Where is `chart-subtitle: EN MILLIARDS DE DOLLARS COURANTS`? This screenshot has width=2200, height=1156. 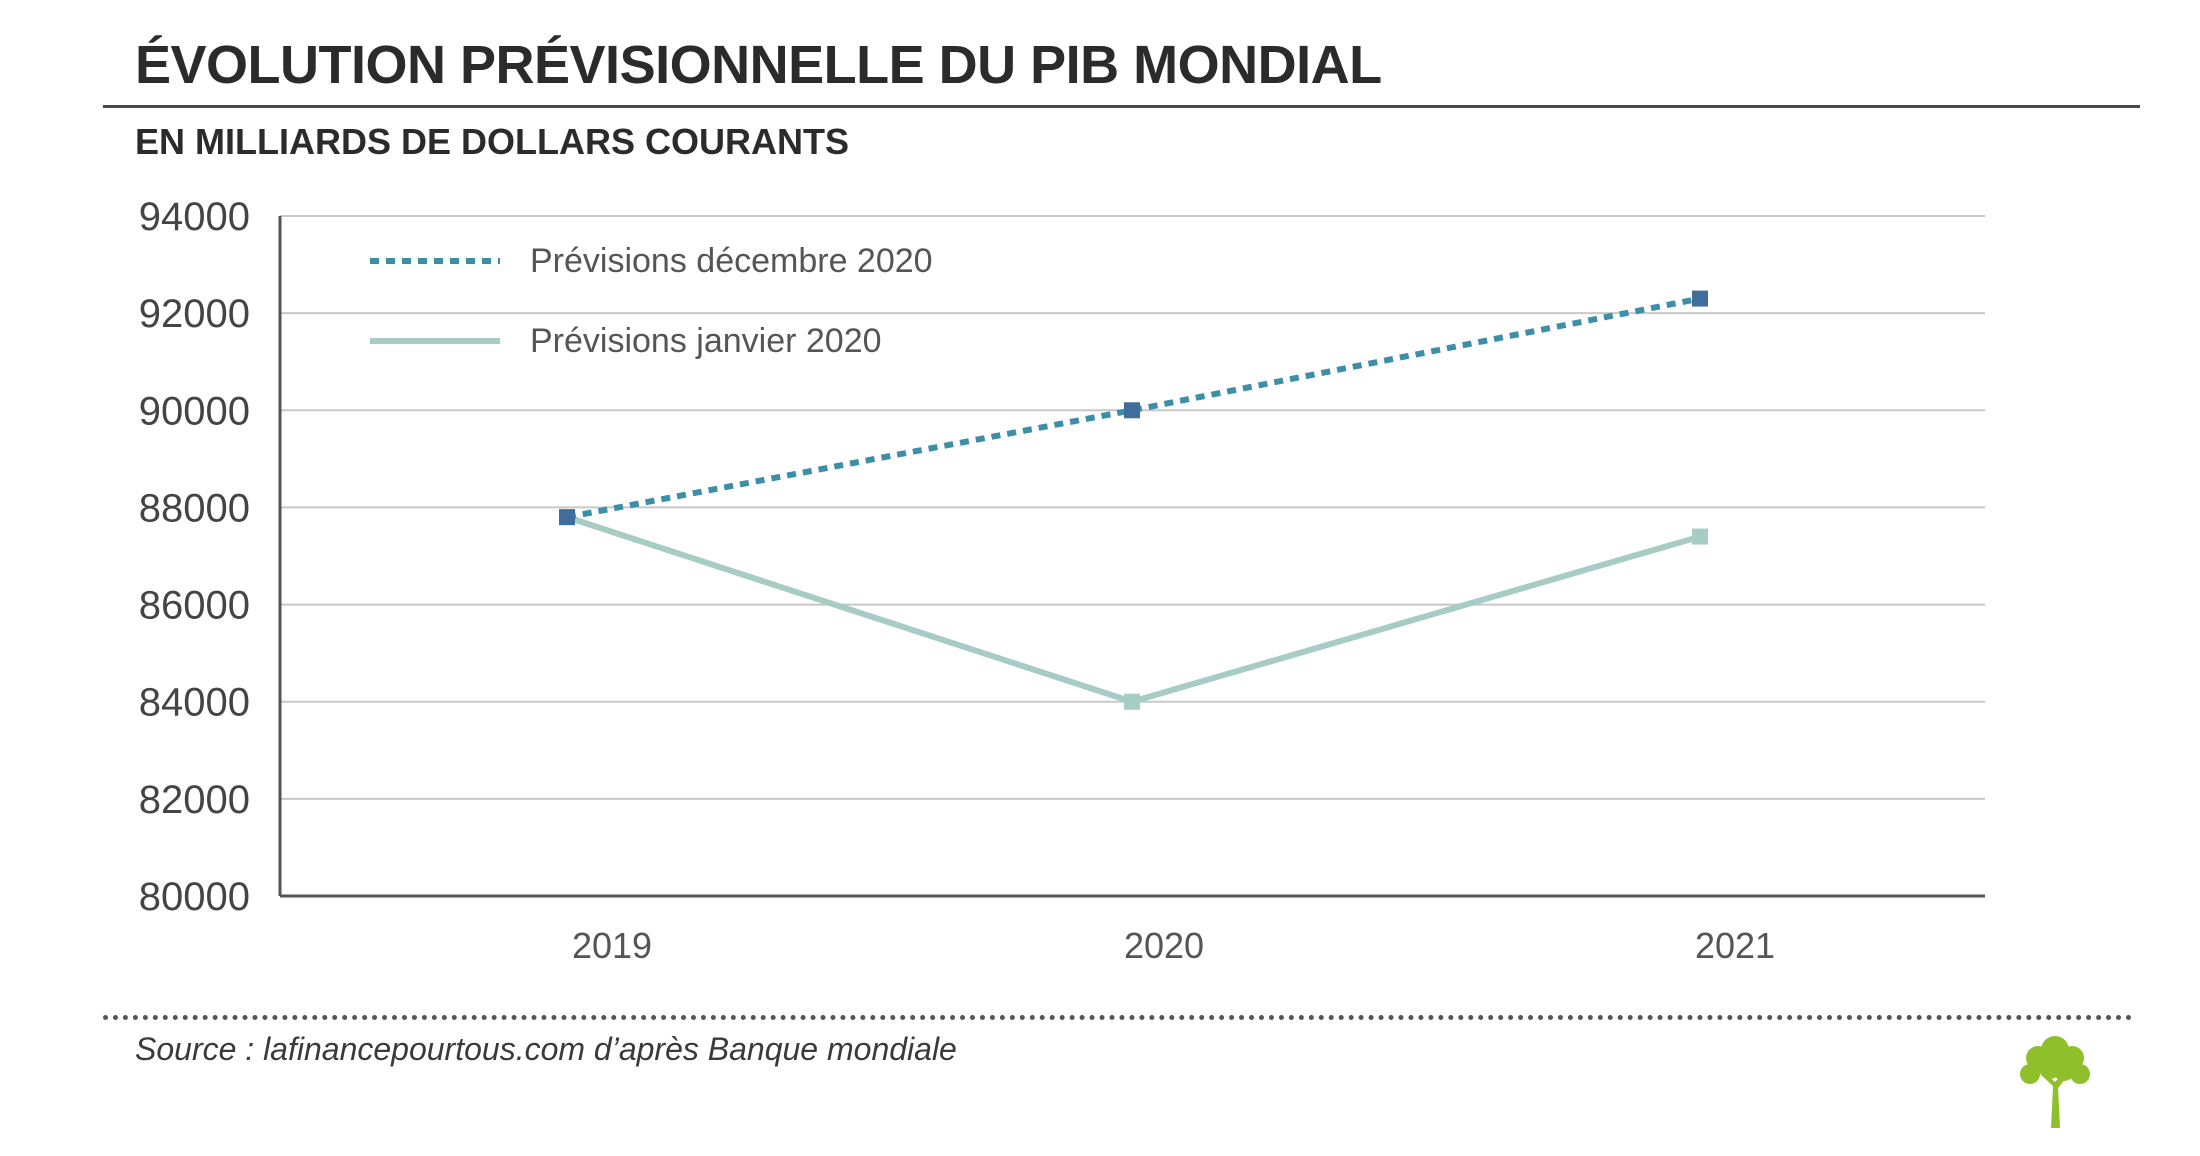
chart-subtitle: EN MILLIARDS DE DOLLARS COURANTS is located at coordinates (492, 141).